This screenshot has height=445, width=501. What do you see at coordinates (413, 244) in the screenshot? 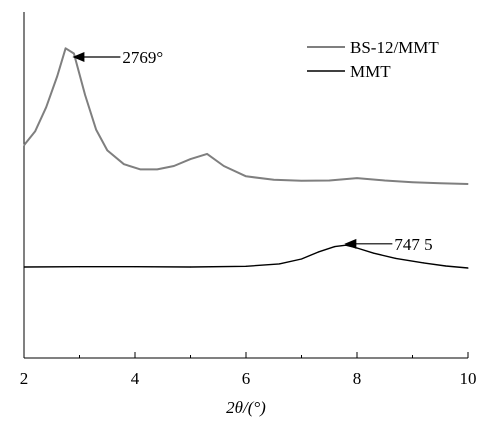
I see `annotation-label-1: 747 5` at bounding box center [413, 244].